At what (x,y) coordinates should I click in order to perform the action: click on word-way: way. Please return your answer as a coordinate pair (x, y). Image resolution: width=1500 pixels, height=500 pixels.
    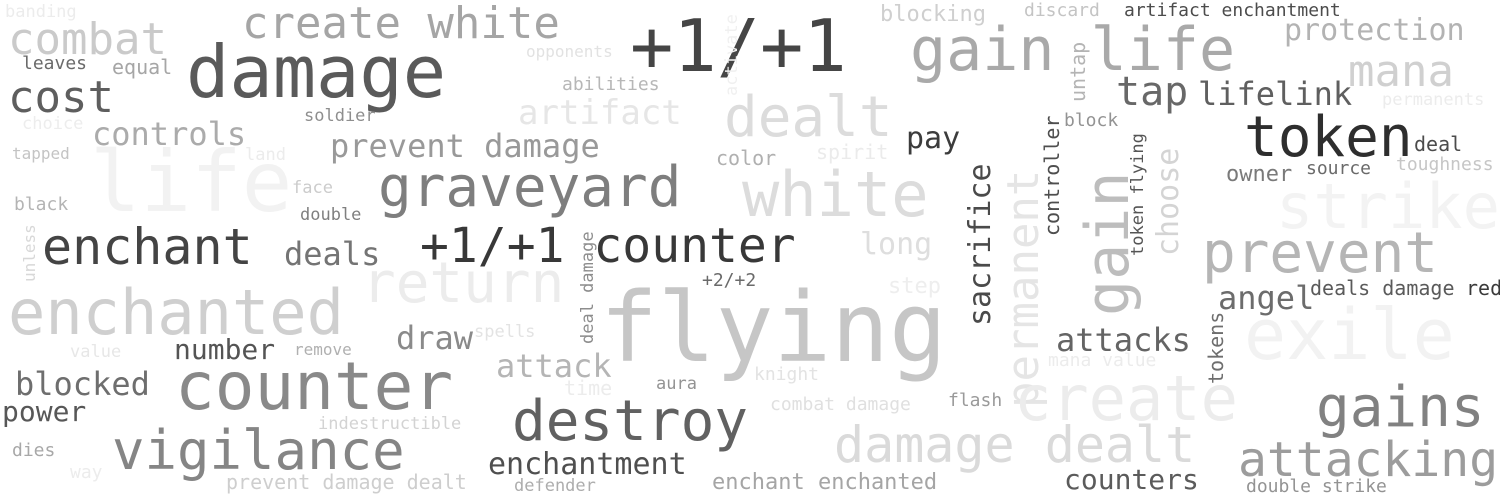
    Looking at the image, I should click on (86, 472).